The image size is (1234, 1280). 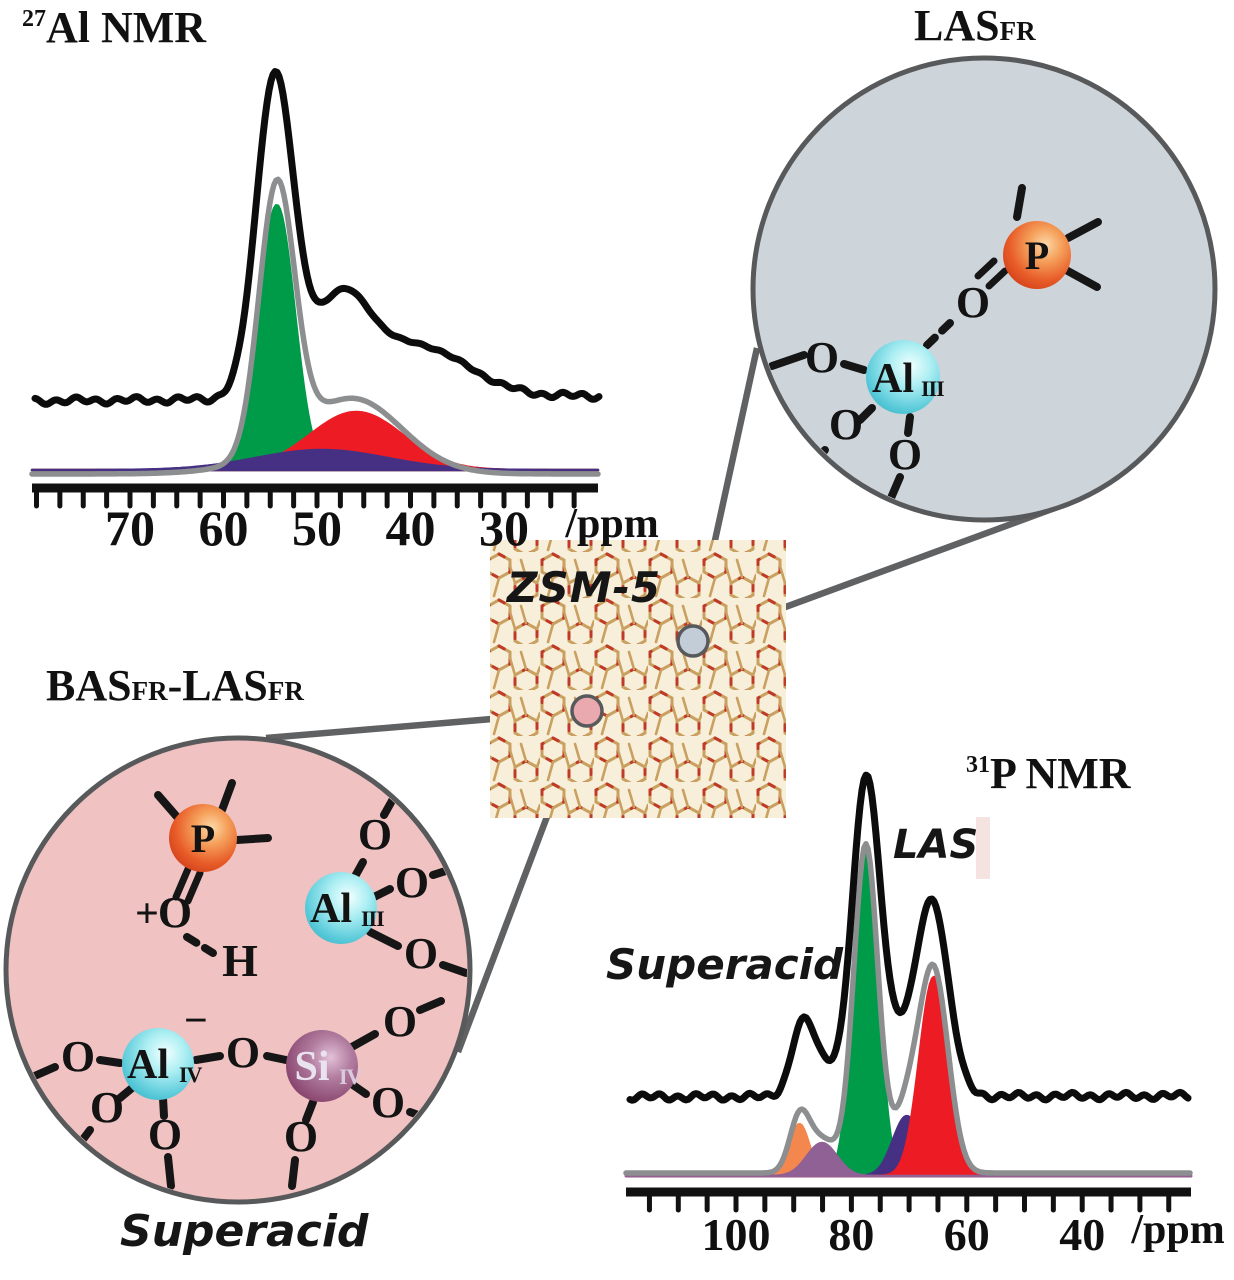 I want to click on superacid-label-p31: Superacid, so click(x=724, y=965).